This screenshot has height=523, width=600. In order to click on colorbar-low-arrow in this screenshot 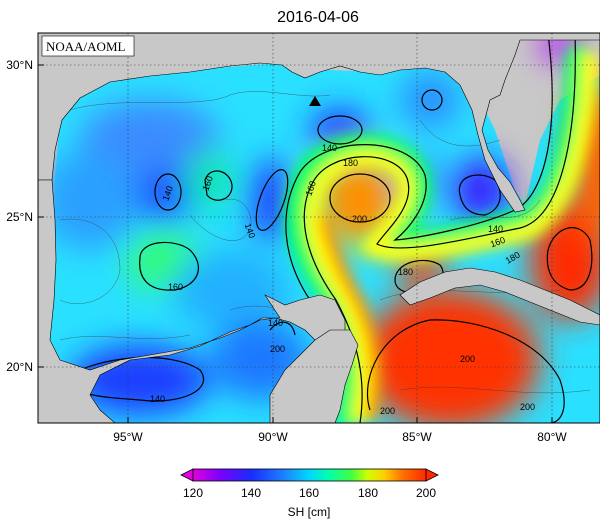, I will do `click(187, 475)`.